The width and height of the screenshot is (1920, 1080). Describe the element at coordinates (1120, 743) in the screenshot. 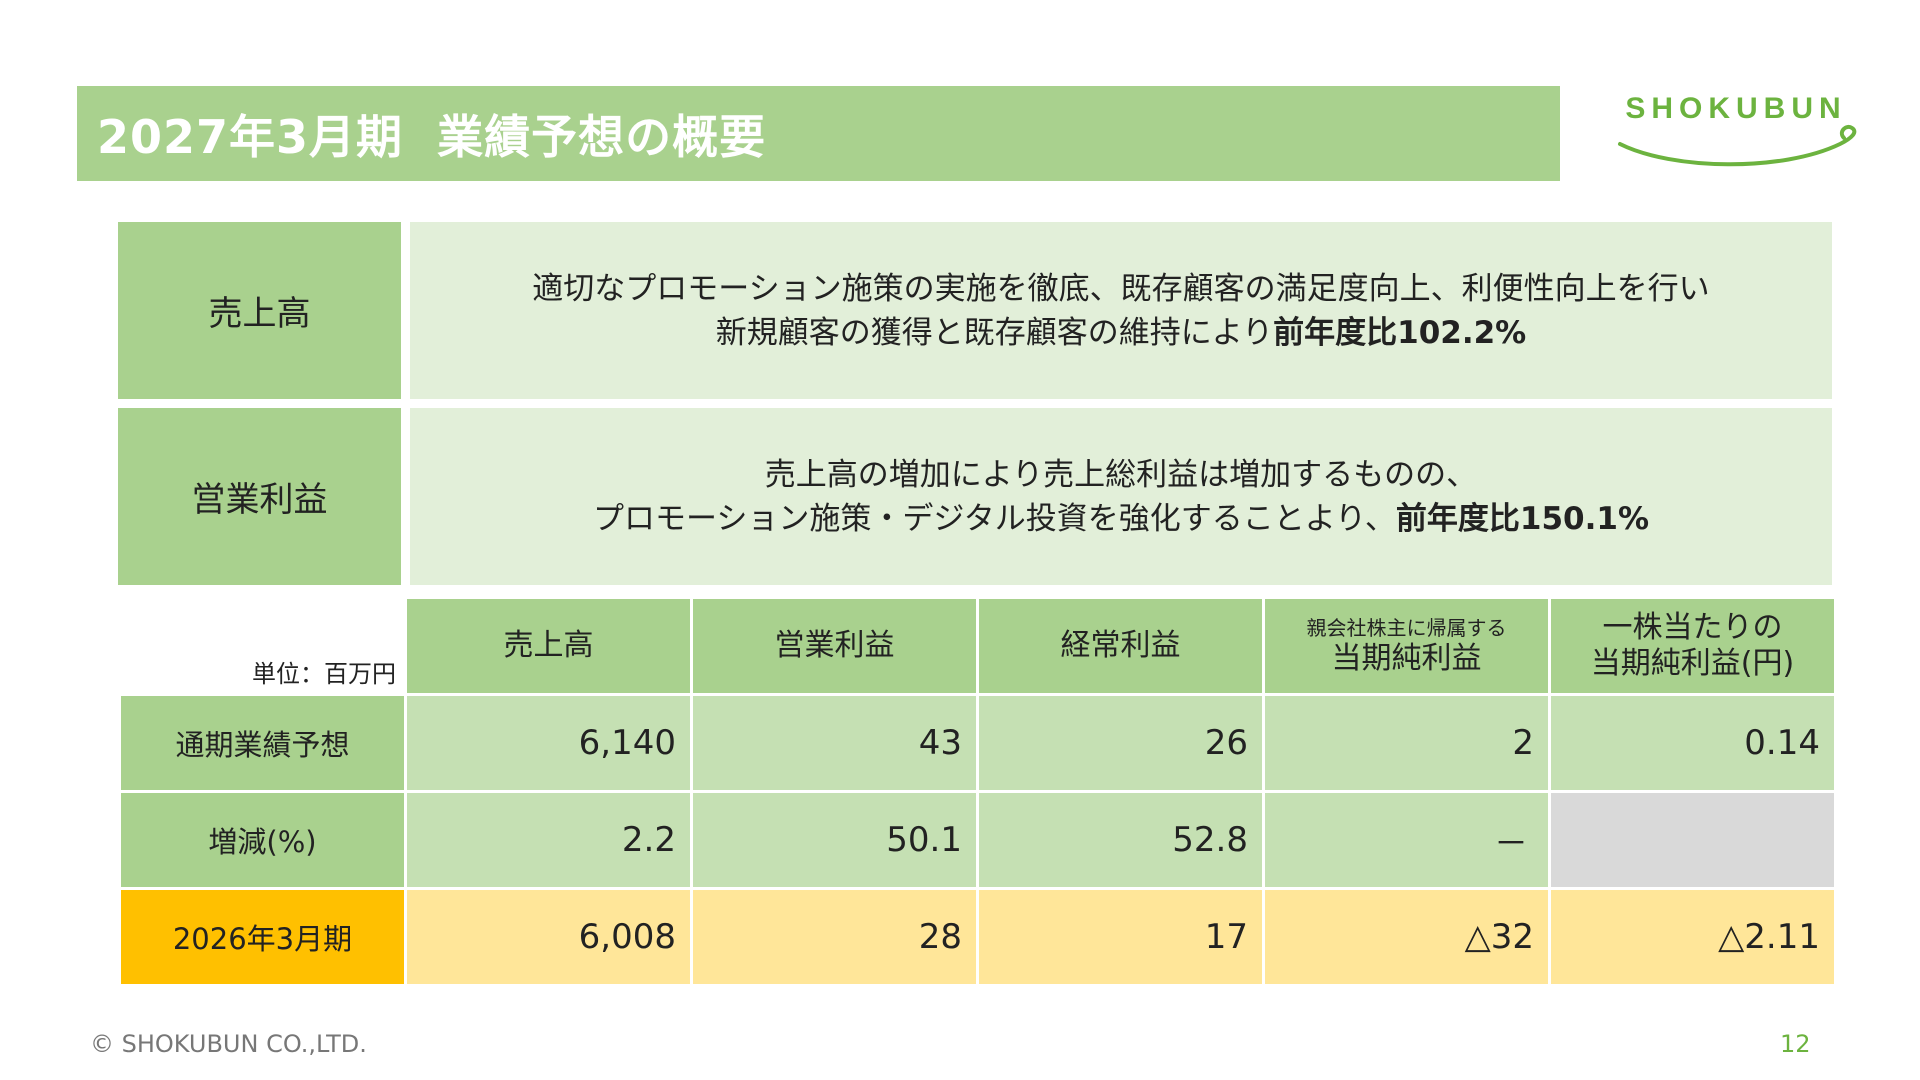

I see `table-cell: 26` at that location.